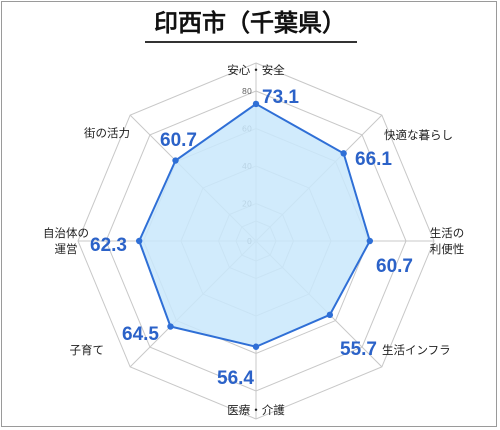 This screenshot has width=500, height=430. I want to click on radar-value-label: 56.4, so click(235, 378).